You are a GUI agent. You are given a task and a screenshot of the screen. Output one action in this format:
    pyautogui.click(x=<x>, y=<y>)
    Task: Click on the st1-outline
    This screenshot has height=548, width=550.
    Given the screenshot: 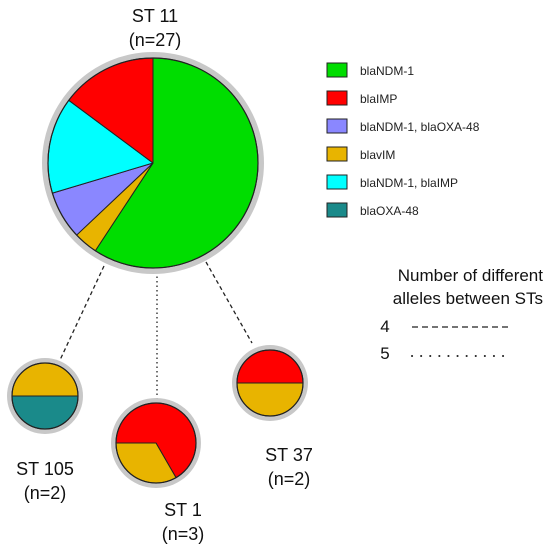 What is the action you would take?
    pyautogui.click(x=156, y=443)
    